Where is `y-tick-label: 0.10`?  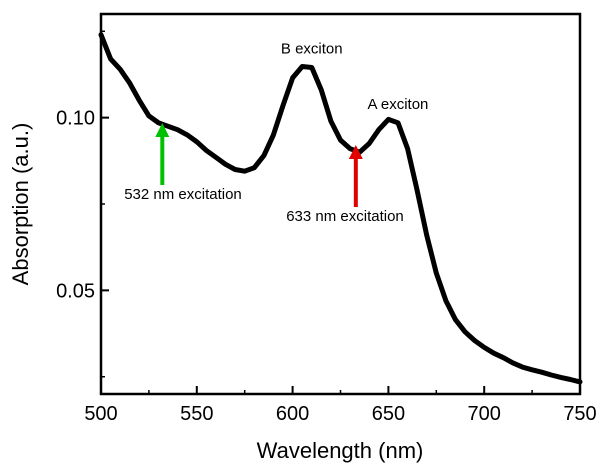
y-tick-label: 0.10 is located at coordinates (75, 119).